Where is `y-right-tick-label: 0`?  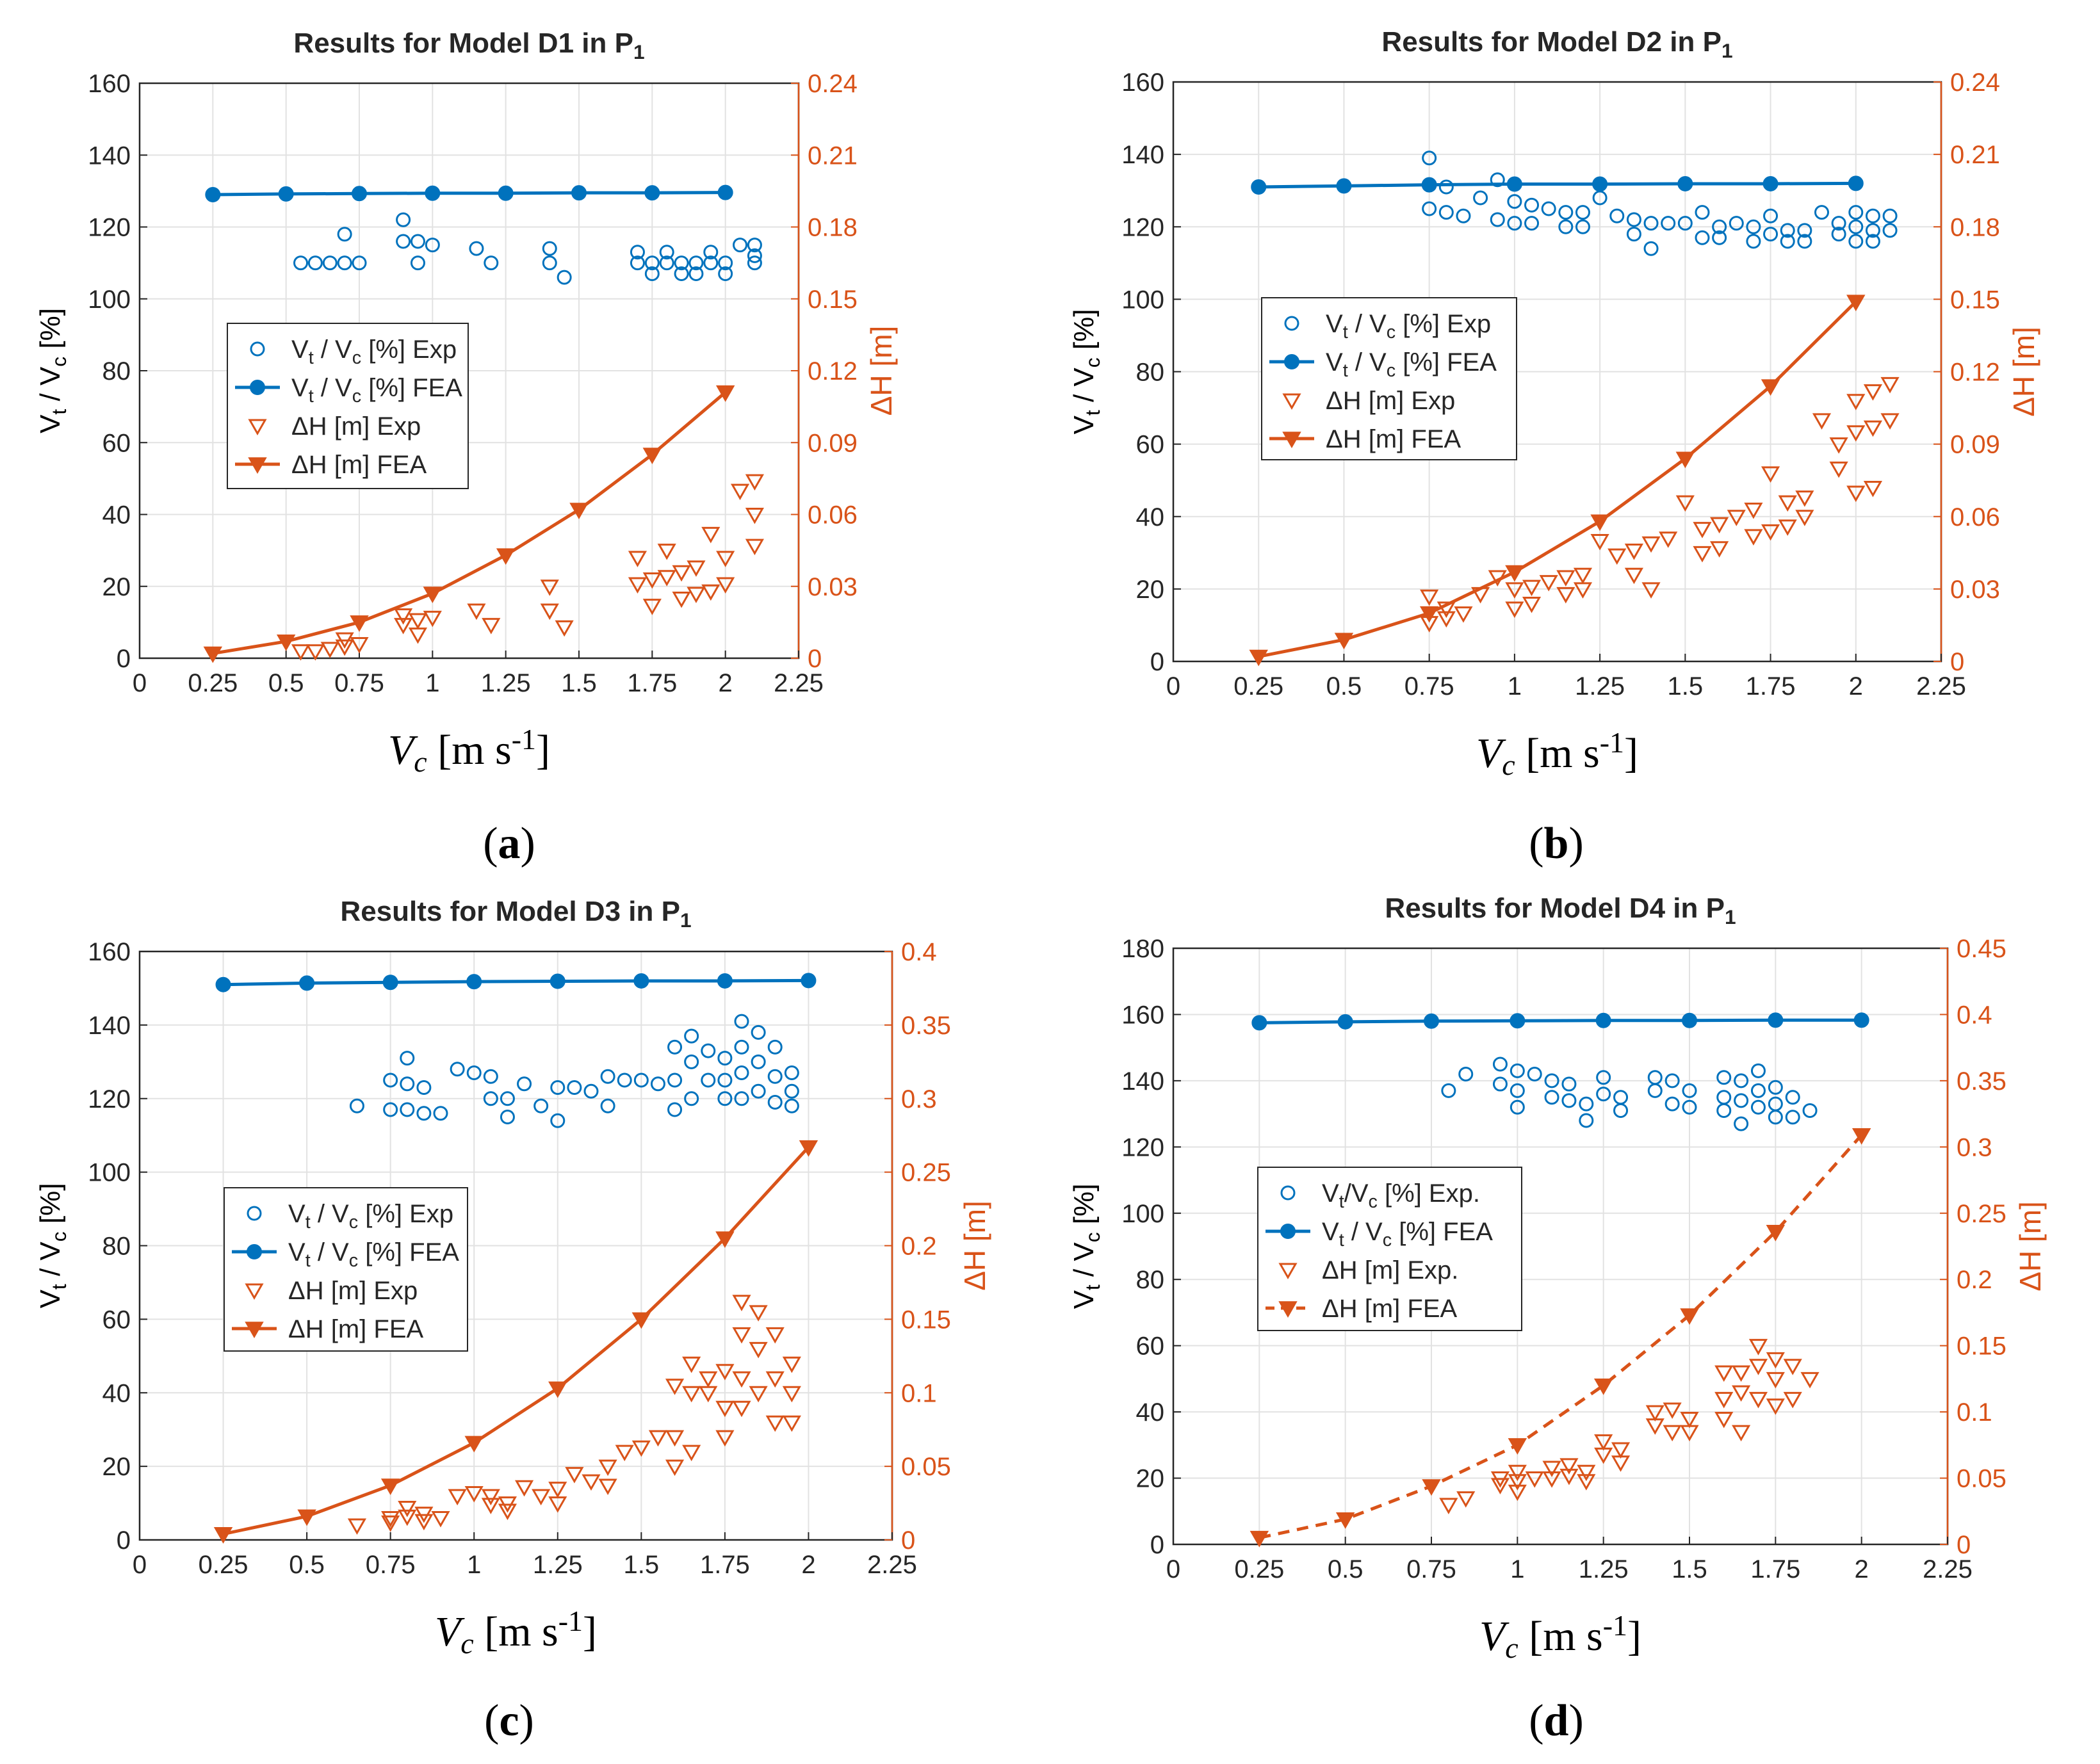 y-right-tick-label: 0 is located at coordinates (1957, 662).